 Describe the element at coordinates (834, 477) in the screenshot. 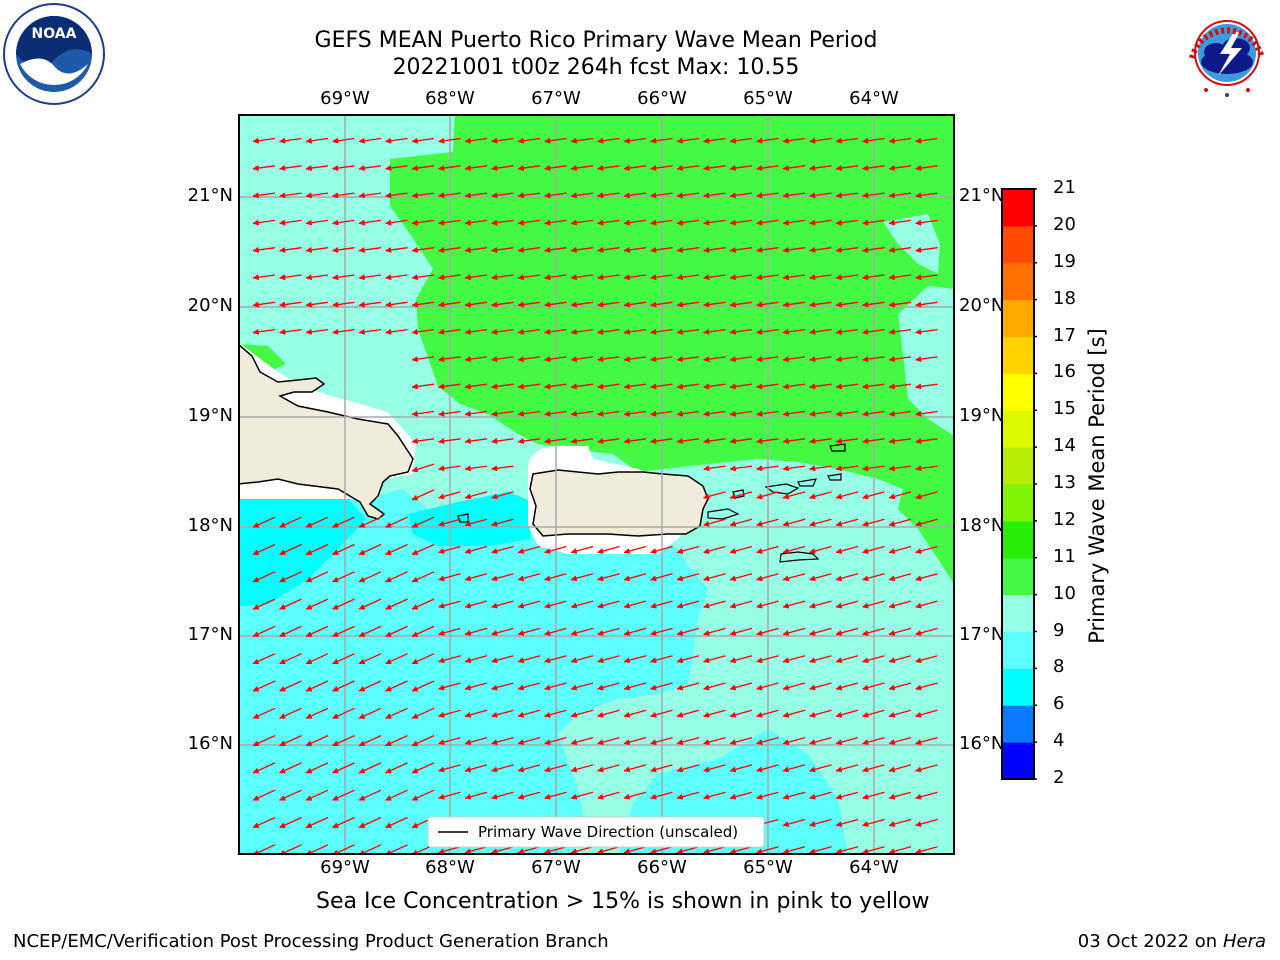

I see `anegada-outline` at that location.